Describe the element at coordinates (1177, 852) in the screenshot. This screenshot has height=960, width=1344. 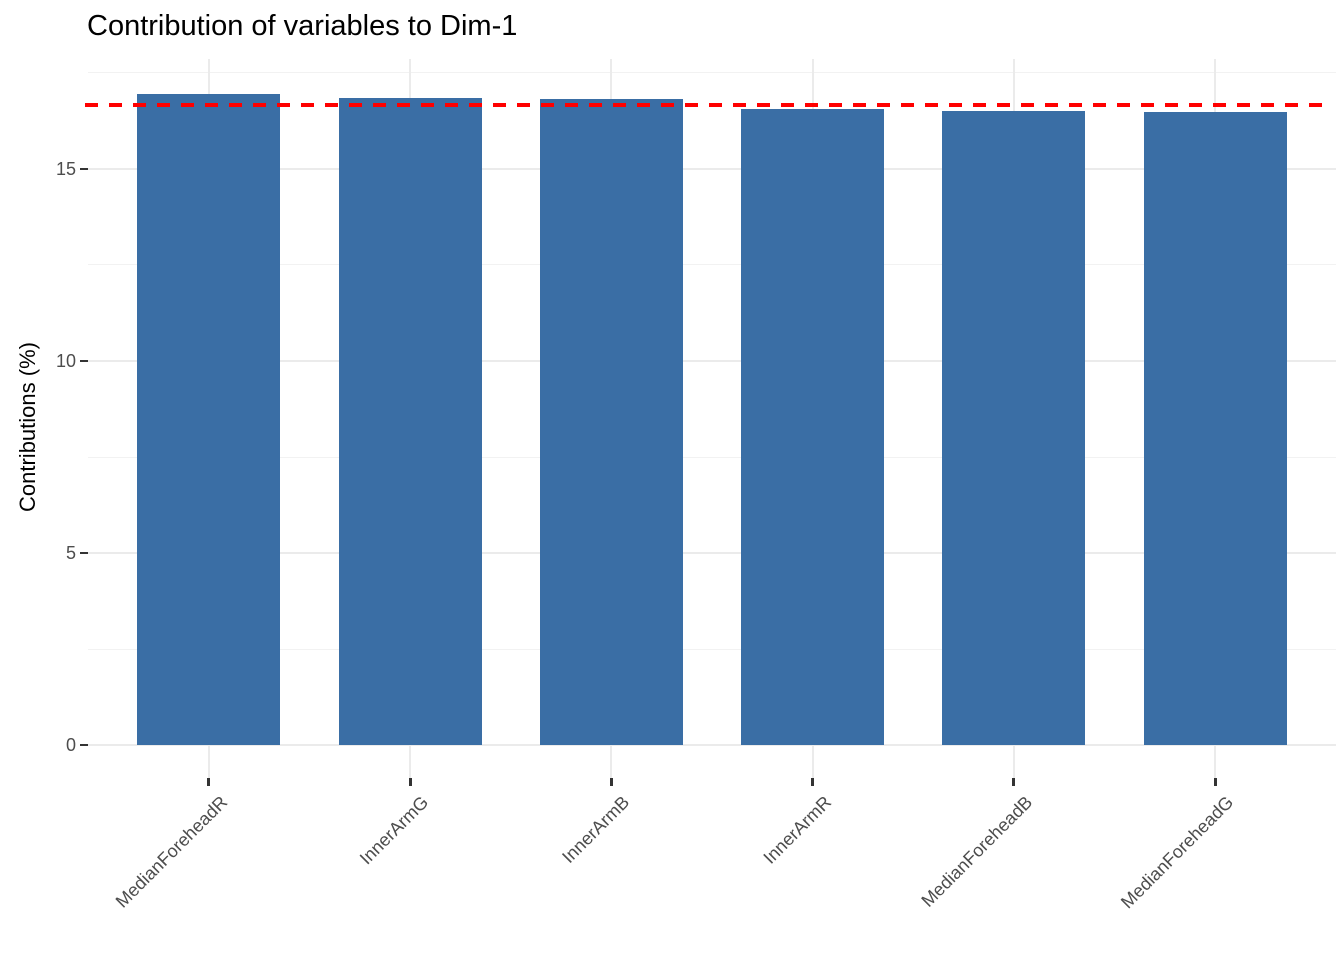
I see `x-tick-label-MedianForeheadG: MedianForeheadG` at that location.